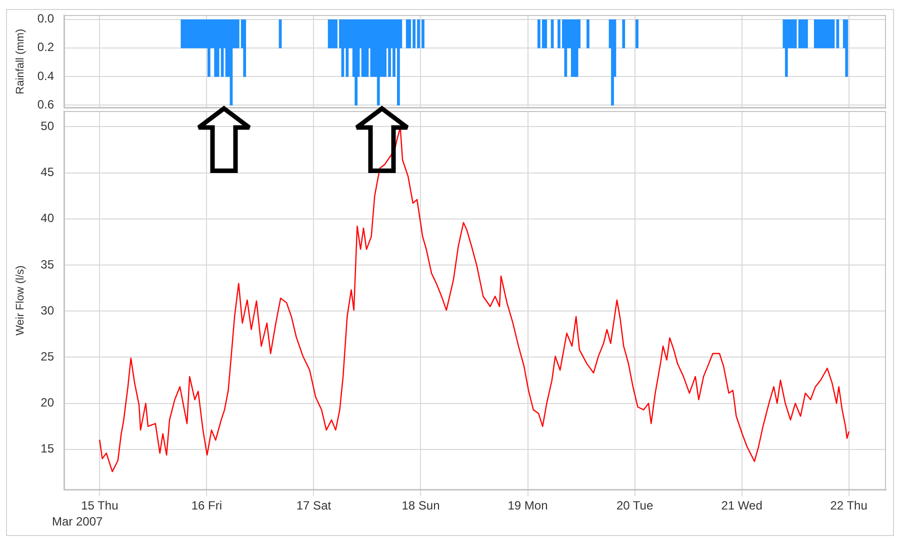 The width and height of the screenshot is (897, 538). Describe the element at coordinates (20, 61) in the screenshot. I see `y-axis-title: Rainfall (mm)` at that location.